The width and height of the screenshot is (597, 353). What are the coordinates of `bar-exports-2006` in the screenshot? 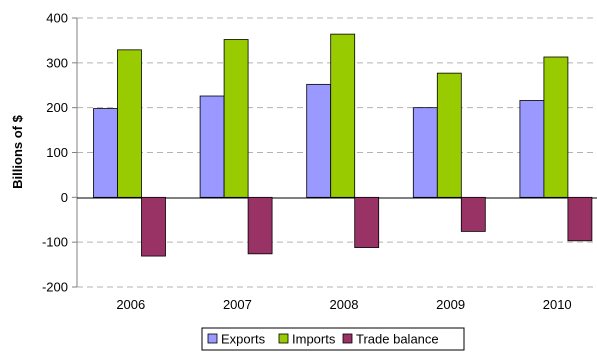 It's located at (105, 153).